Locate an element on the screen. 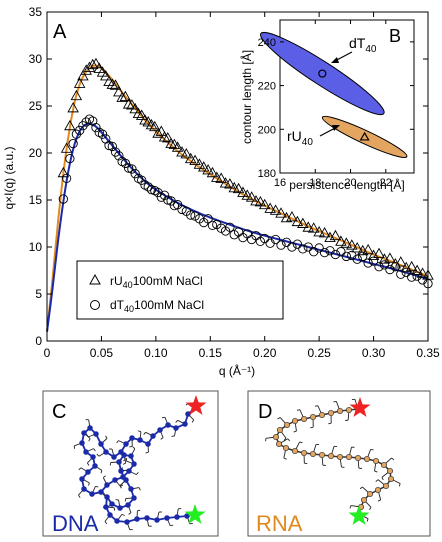 Image resolution: width=442 pixels, height=542 pixels. legend-box is located at coordinates (180, 290).